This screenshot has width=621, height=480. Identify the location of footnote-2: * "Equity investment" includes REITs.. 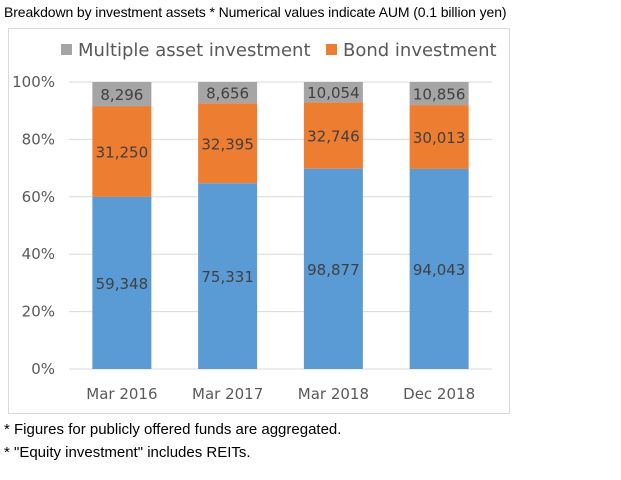
(127, 452).